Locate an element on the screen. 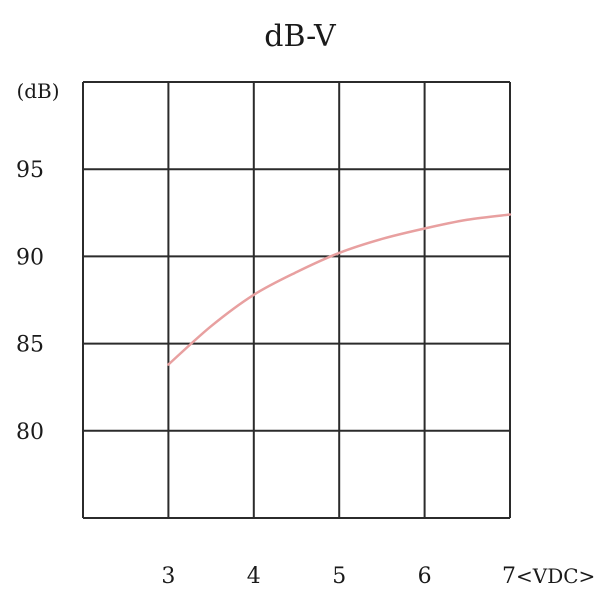  series-group is located at coordinates (339, 289).